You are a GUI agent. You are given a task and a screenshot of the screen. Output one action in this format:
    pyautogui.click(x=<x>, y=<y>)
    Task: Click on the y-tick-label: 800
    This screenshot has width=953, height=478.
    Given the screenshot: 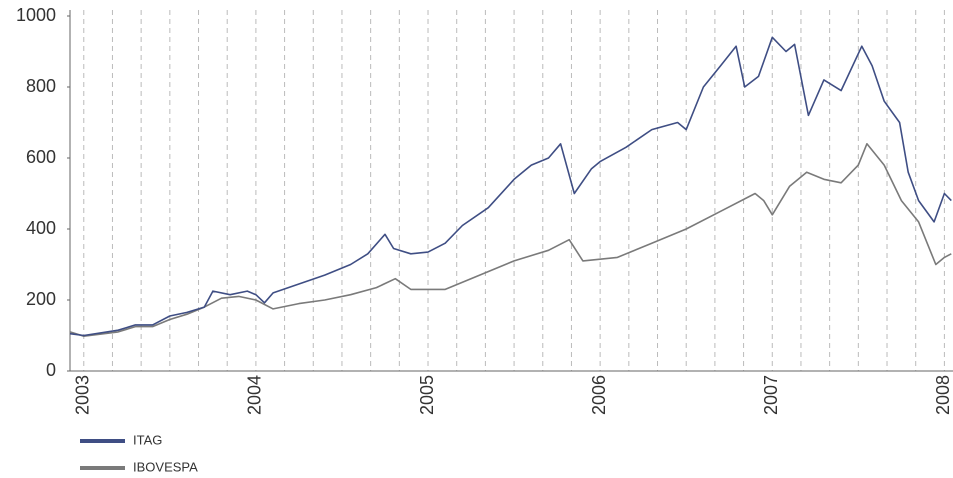 What is the action you would take?
    pyautogui.click(x=41, y=86)
    